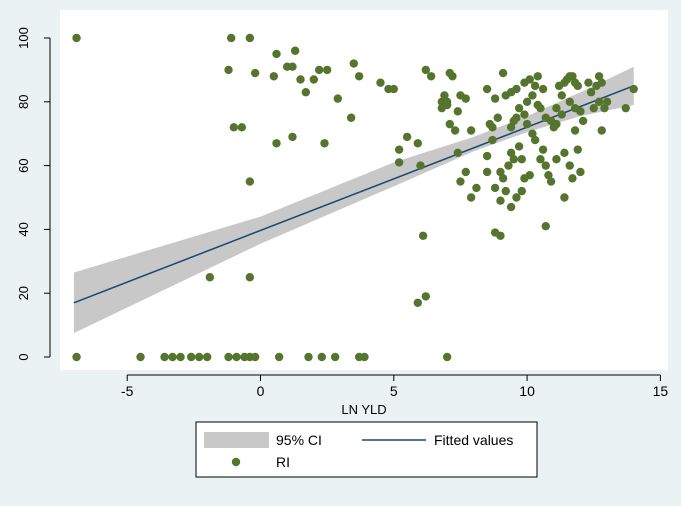  Describe the element at coordinates (283, 462) in the screenshot. I see `legend-label-ri: RI` at that location.